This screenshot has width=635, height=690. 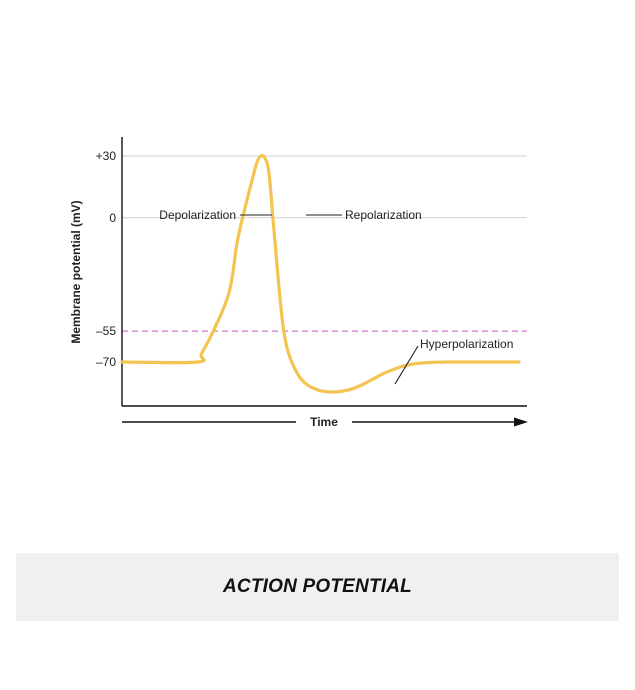 I want to click on caption-bar: ACTION POTENTIAL, so click(x=317, y=587).